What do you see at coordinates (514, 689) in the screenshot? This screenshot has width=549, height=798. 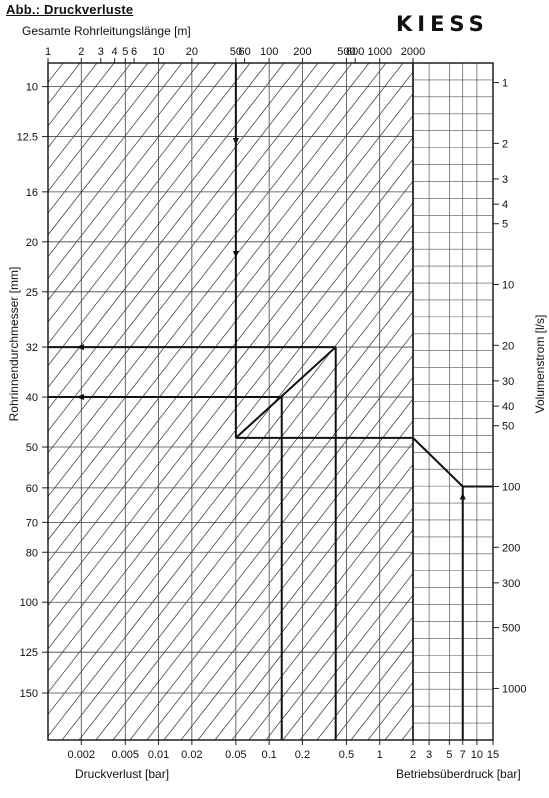 I see `flow-tick-label: 1000` at bounding box center [514, 689].